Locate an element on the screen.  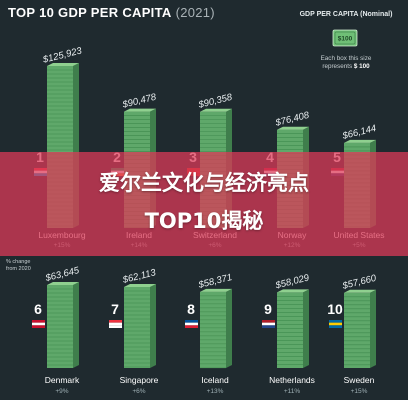
value-label: $62,113 is located at coordinates (139, 276).